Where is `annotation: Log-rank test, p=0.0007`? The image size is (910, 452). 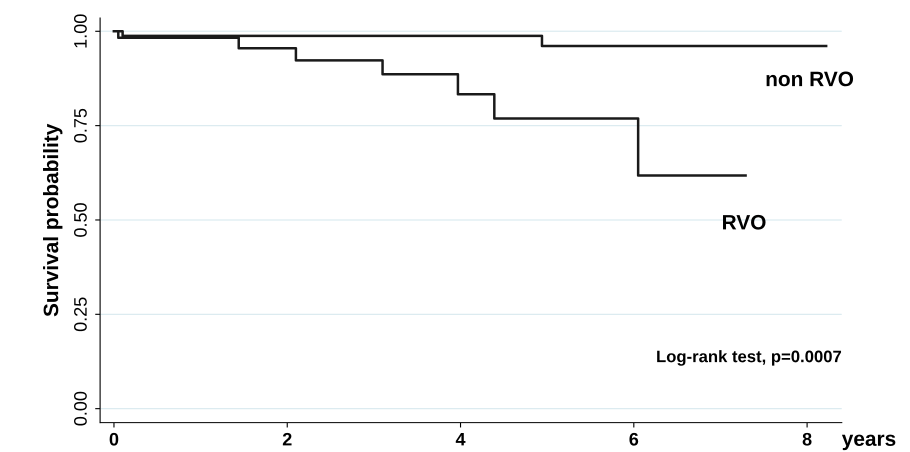 annotation: Log-rank test, p=0.0007 is located at coordinates (749, 358).